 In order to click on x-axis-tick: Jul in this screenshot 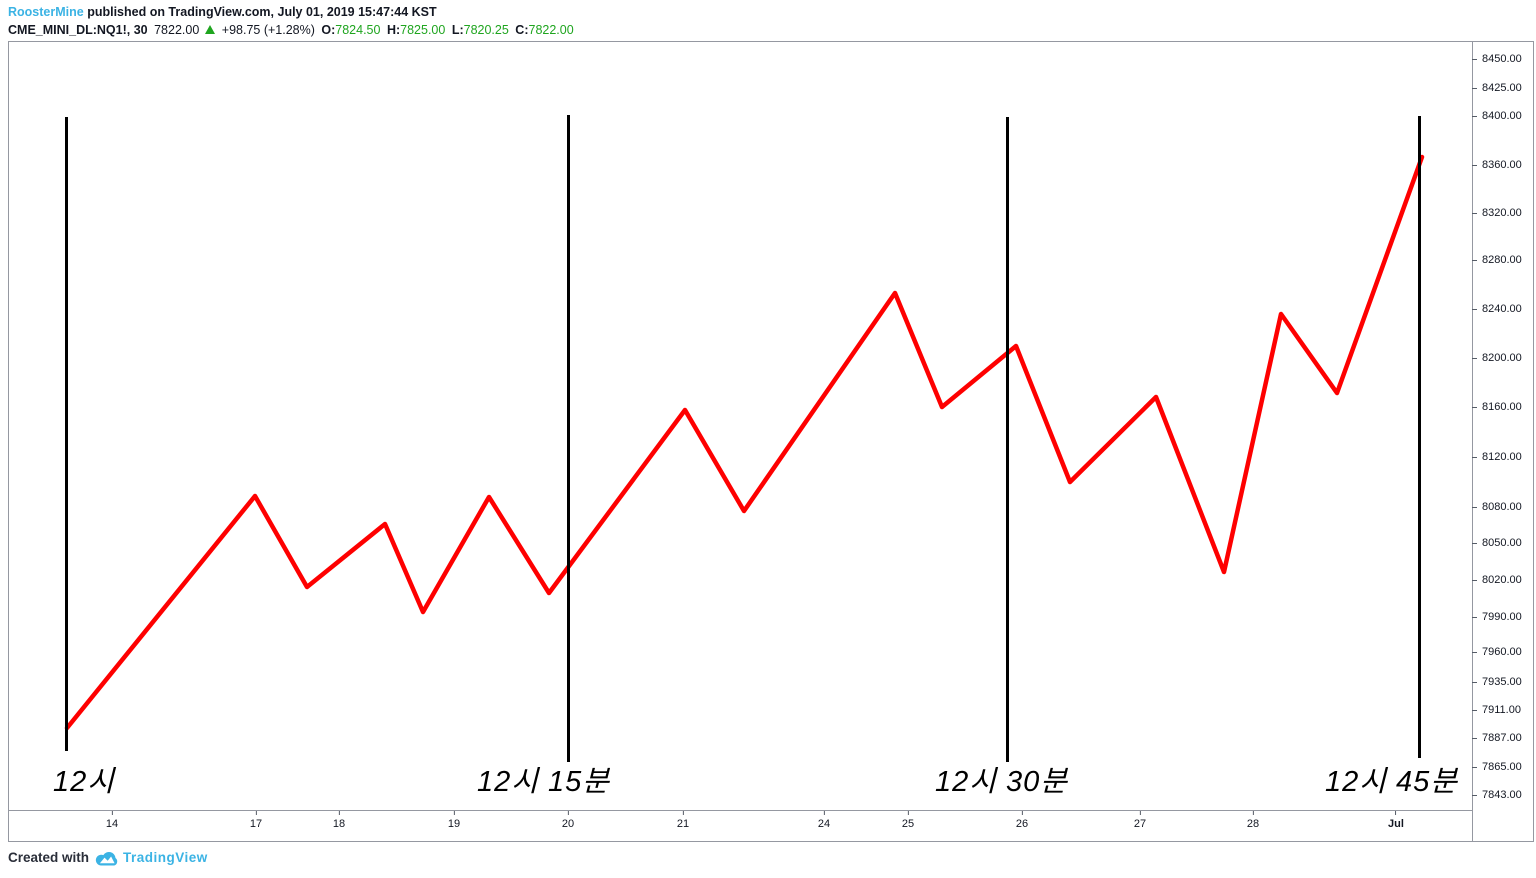, I will do `click(1396, 820)`.